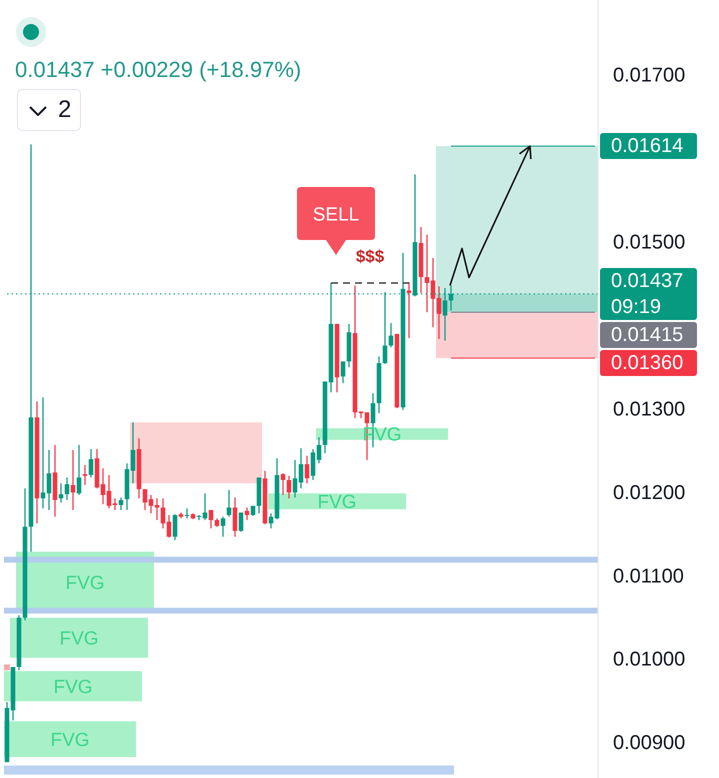 The height and width of the screenshot is (778, 719). I want to click on ref-line-label: 0.01614, so click(647, 147).